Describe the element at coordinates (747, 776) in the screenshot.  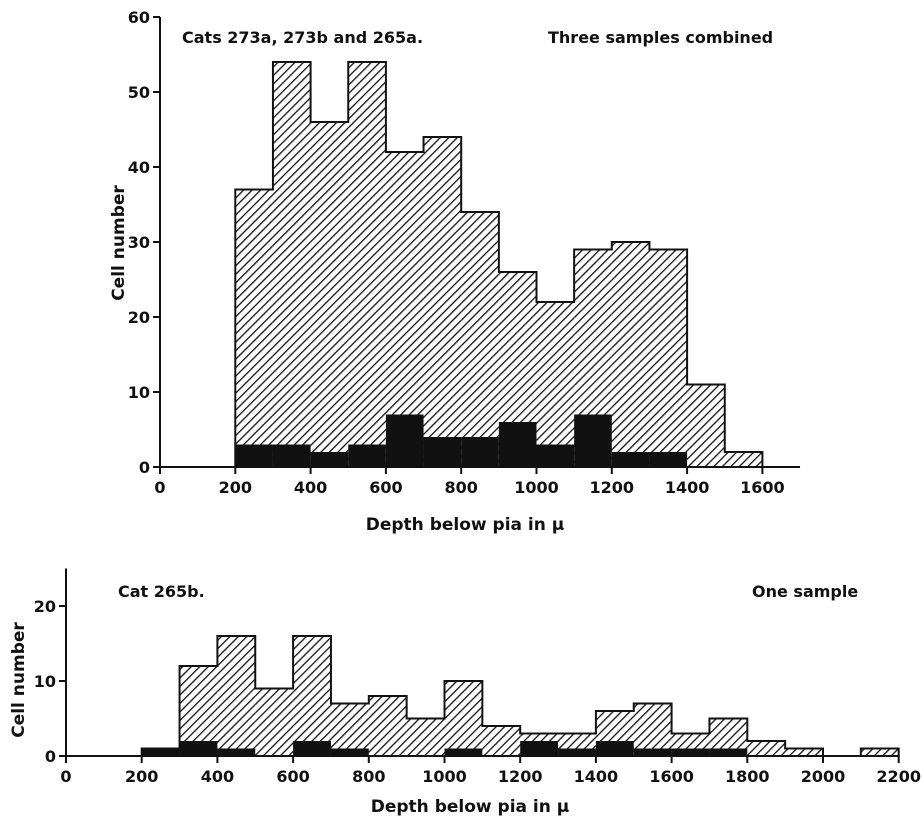
I see `x-tick-label: 1800` at that location.